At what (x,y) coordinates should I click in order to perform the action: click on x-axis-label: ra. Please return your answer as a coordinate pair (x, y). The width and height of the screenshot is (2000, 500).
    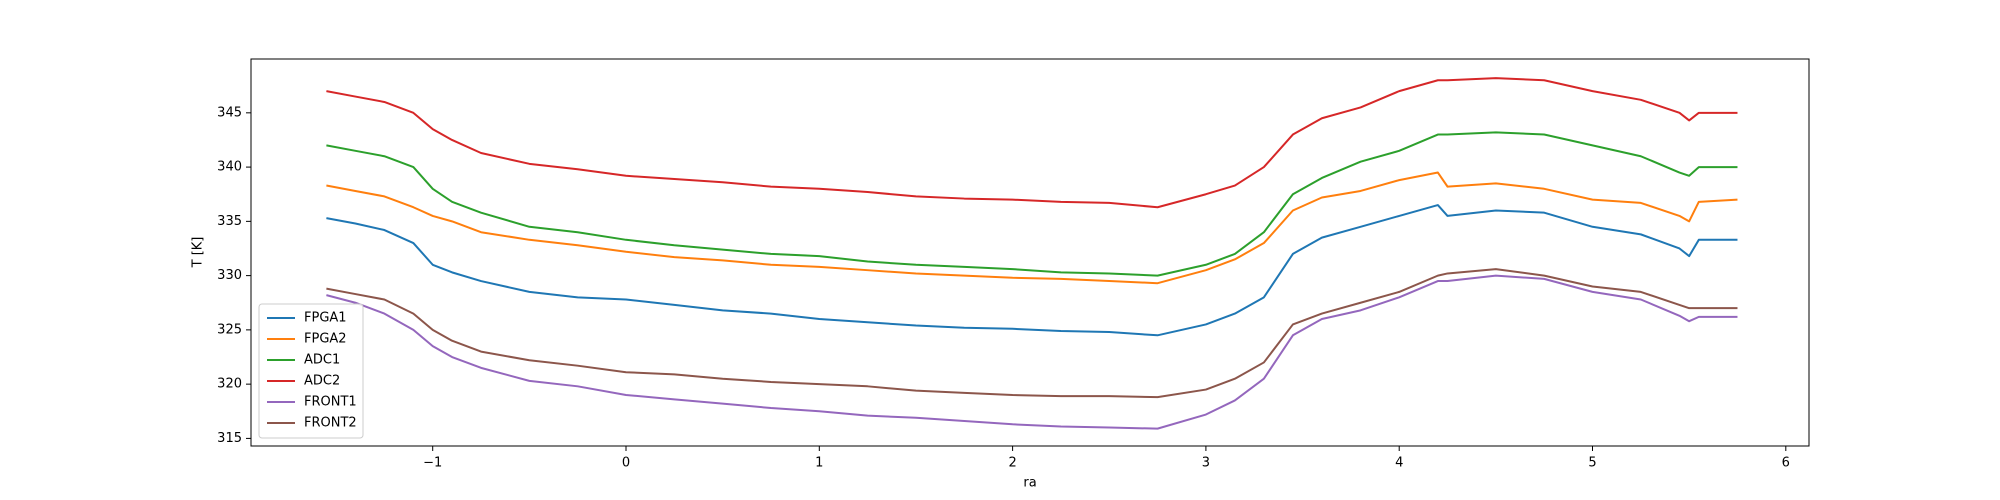
    Looking at the image, I should click on (1029, 483).